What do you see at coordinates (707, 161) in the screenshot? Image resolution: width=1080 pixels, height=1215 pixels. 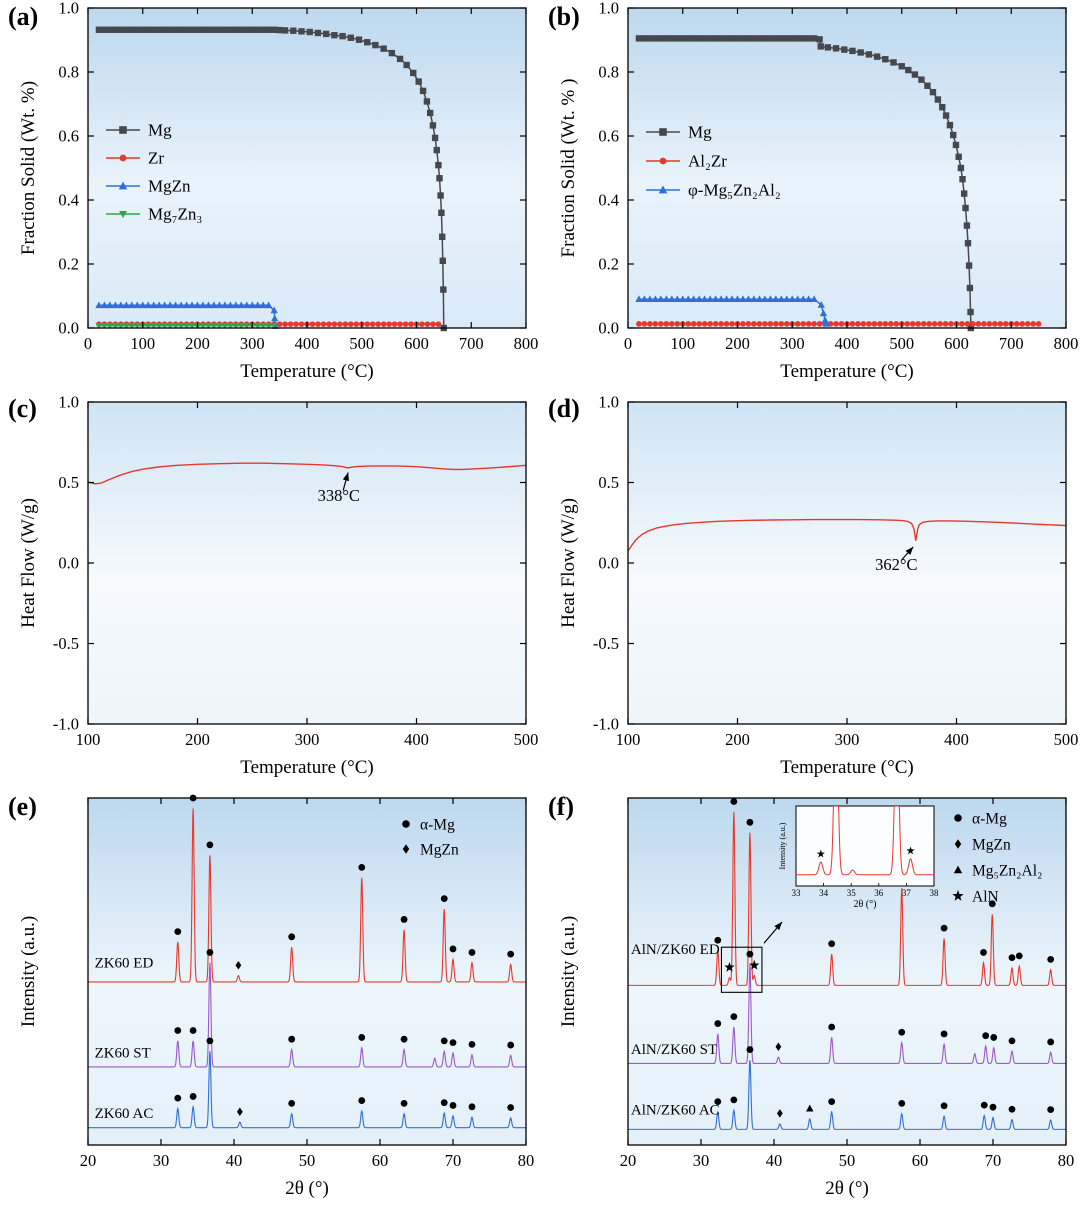 I see `svg-text: Al₂Zr` at bounding box center [707, 161].